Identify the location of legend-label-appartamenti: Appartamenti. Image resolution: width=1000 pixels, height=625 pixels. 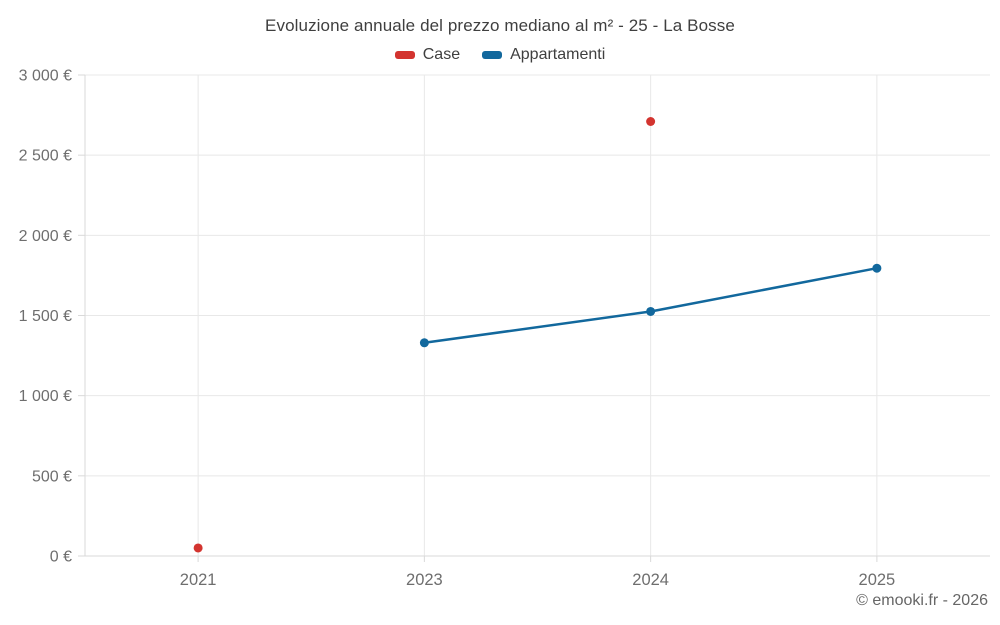
(558, 54).